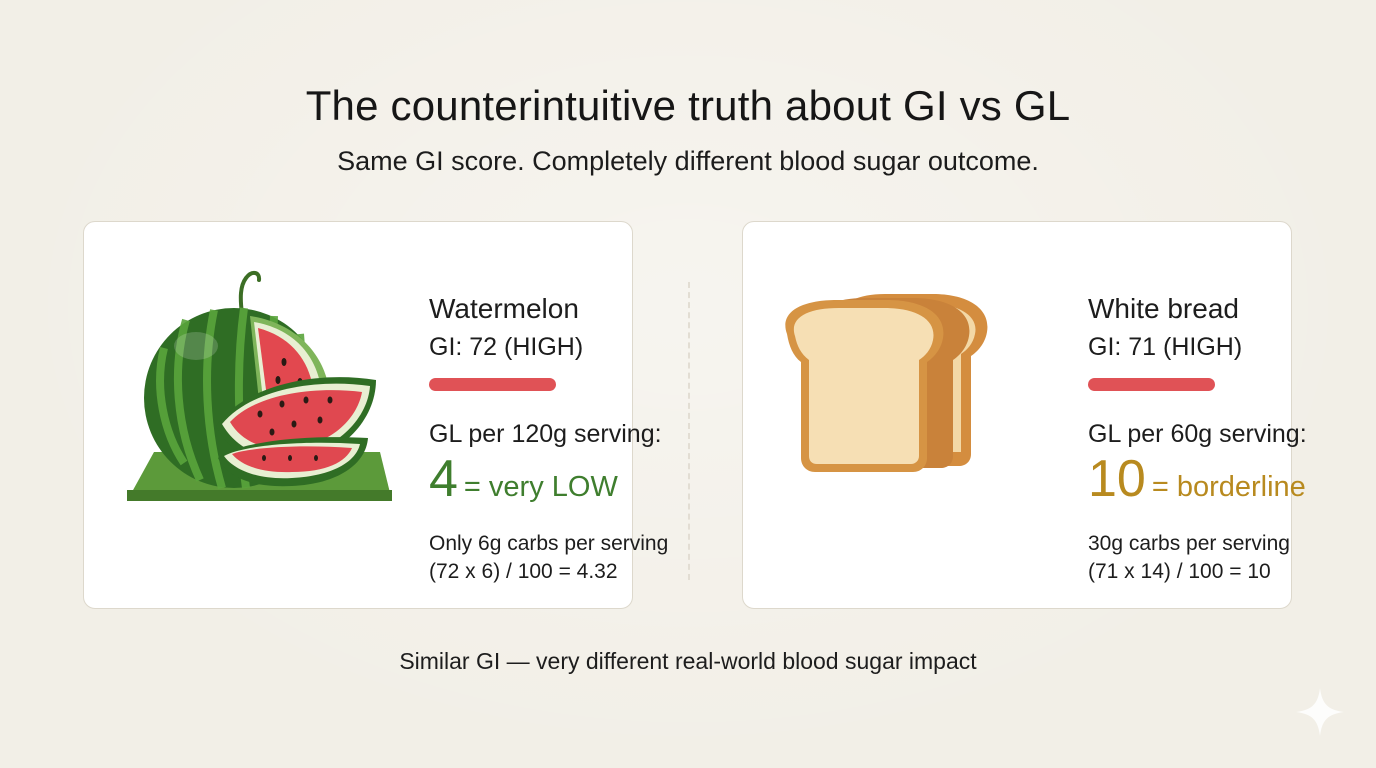  What do you see at coordinates (1165, 347) in the screenshot?
I see `gi-value: GI: 71 (HIGH)` at bounding box center [1165, 347].